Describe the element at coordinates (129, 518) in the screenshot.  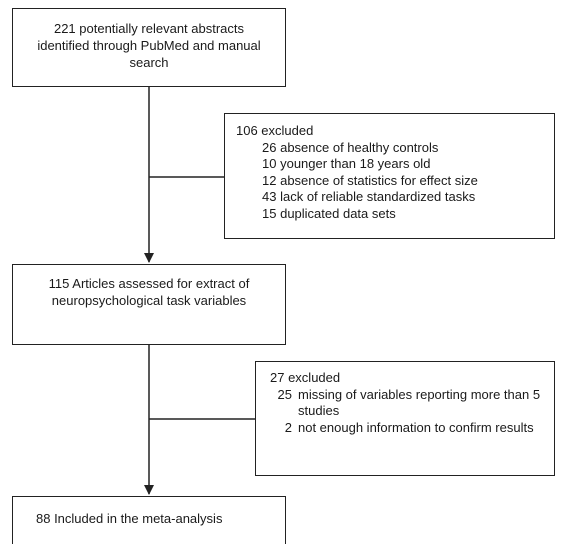
I see `step3-text: 88 Included in the meta-analysis` at that location.